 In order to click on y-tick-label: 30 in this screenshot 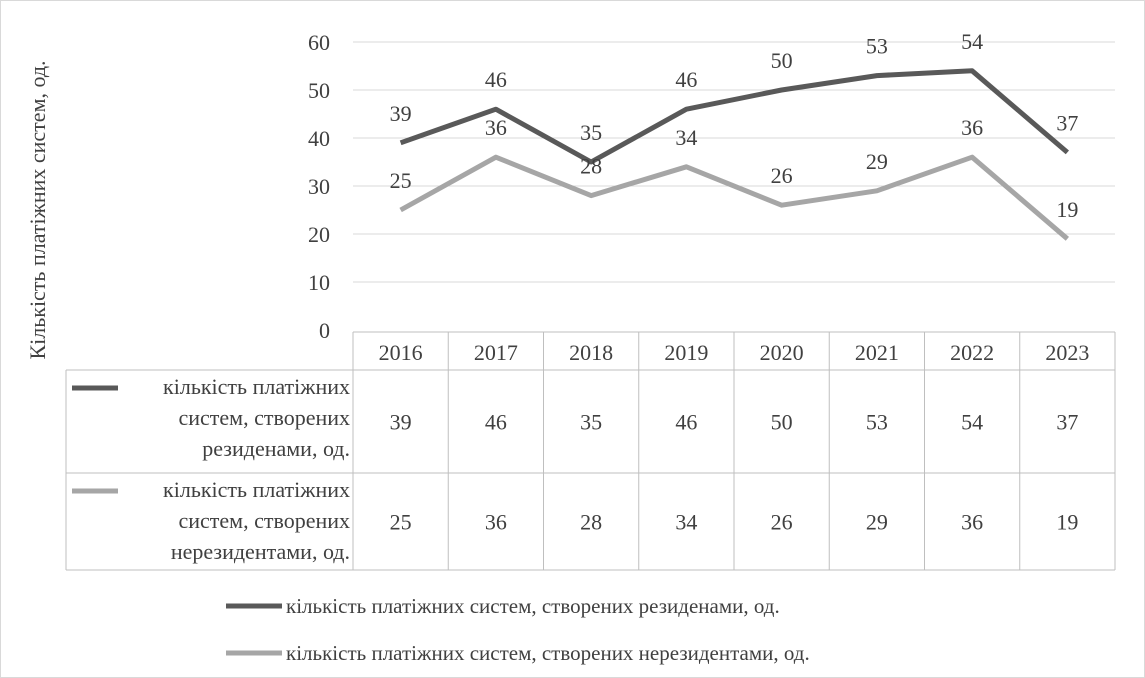, I will do `click(319, 186)`.